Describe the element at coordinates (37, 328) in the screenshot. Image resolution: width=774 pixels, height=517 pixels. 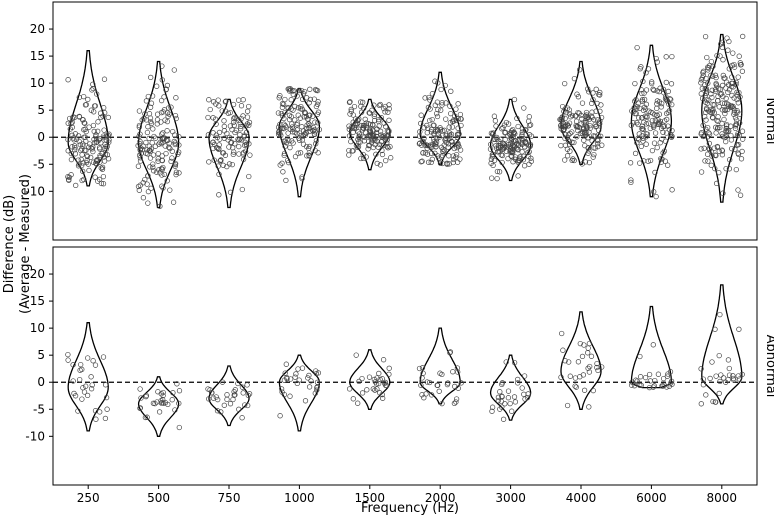
I see `y-tick-label: 10` at that location.